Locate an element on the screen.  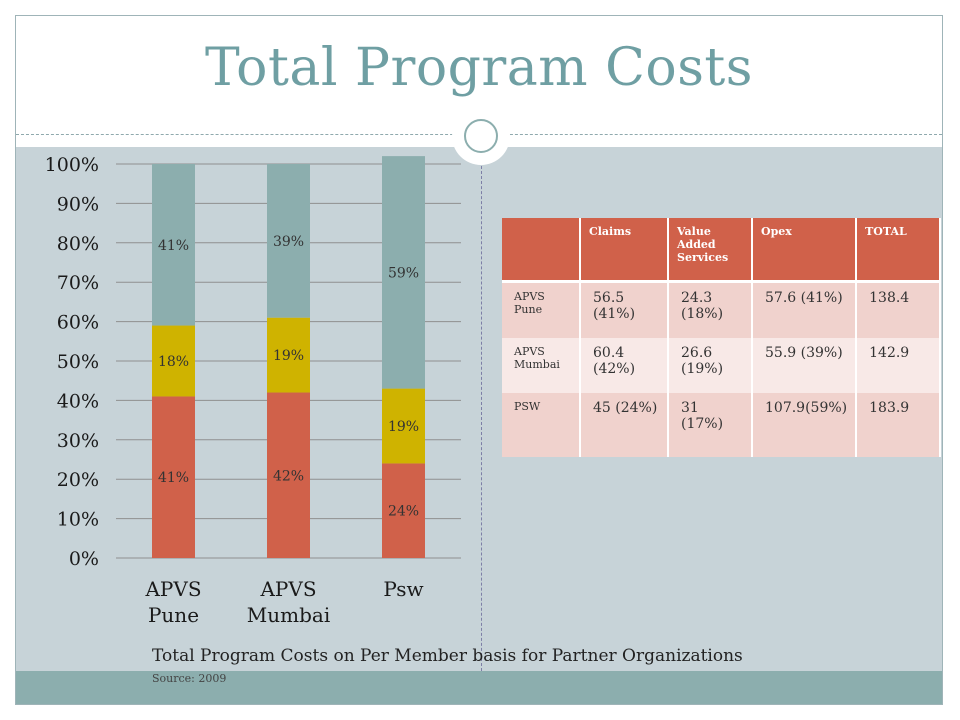
table-cell-opex: 57.6 (41%) is located at coordinates (805, 309).